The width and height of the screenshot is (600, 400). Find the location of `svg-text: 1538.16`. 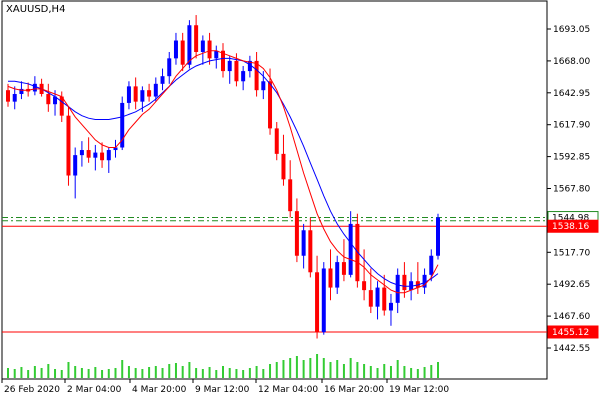

svg-text: 1538.16 is located at coordinates (570, 227).